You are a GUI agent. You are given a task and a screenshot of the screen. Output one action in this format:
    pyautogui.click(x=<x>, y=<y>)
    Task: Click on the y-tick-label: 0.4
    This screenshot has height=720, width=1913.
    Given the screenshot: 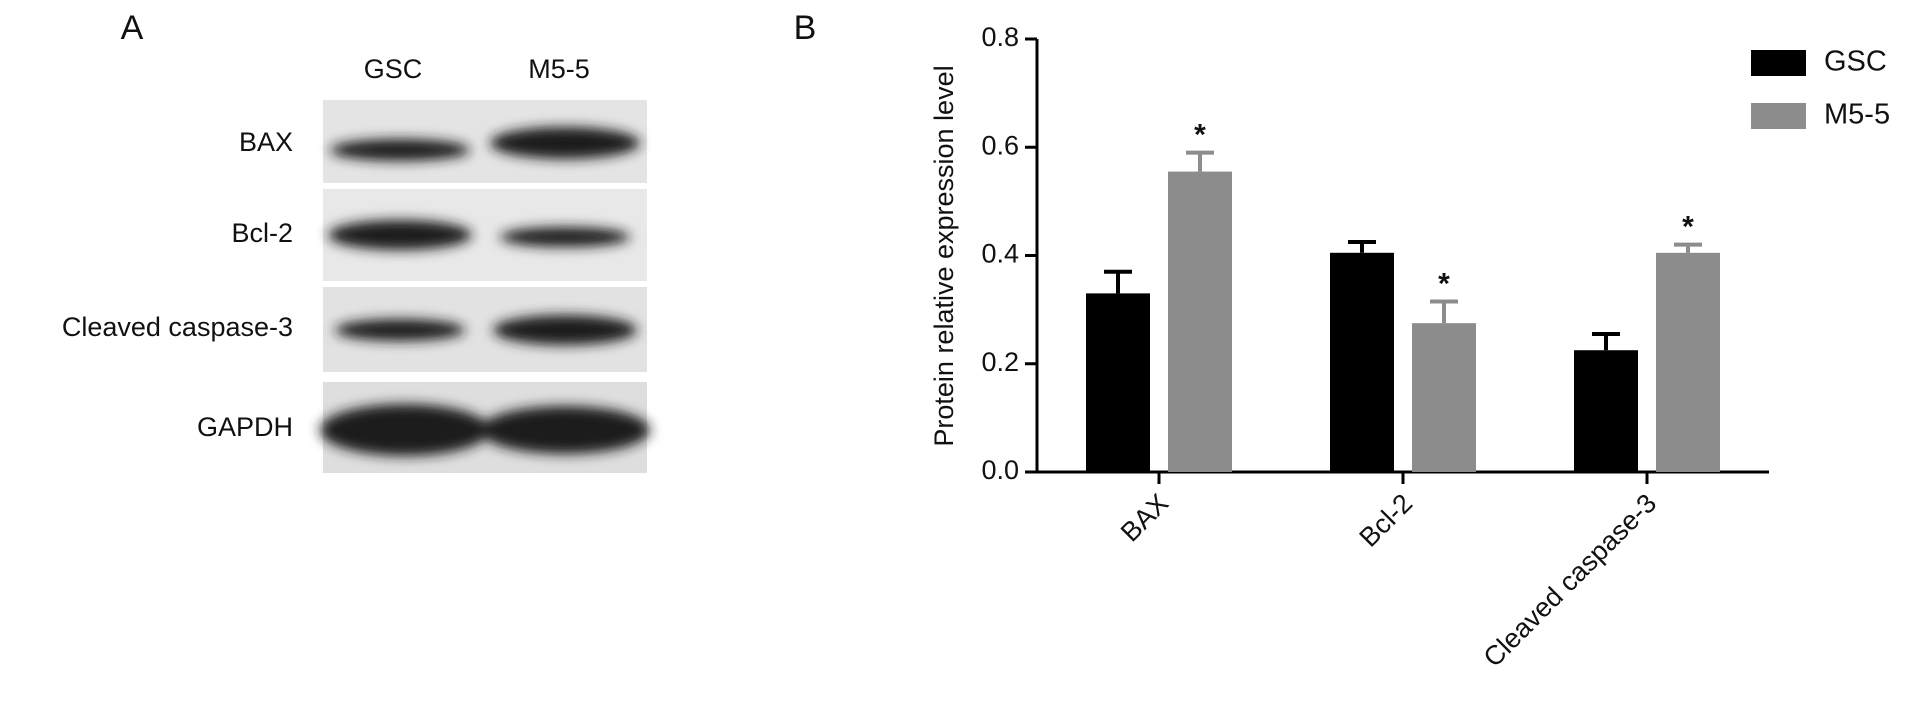 What is the action you would take?
    pyautogui.click(x=1000, y=254)
    